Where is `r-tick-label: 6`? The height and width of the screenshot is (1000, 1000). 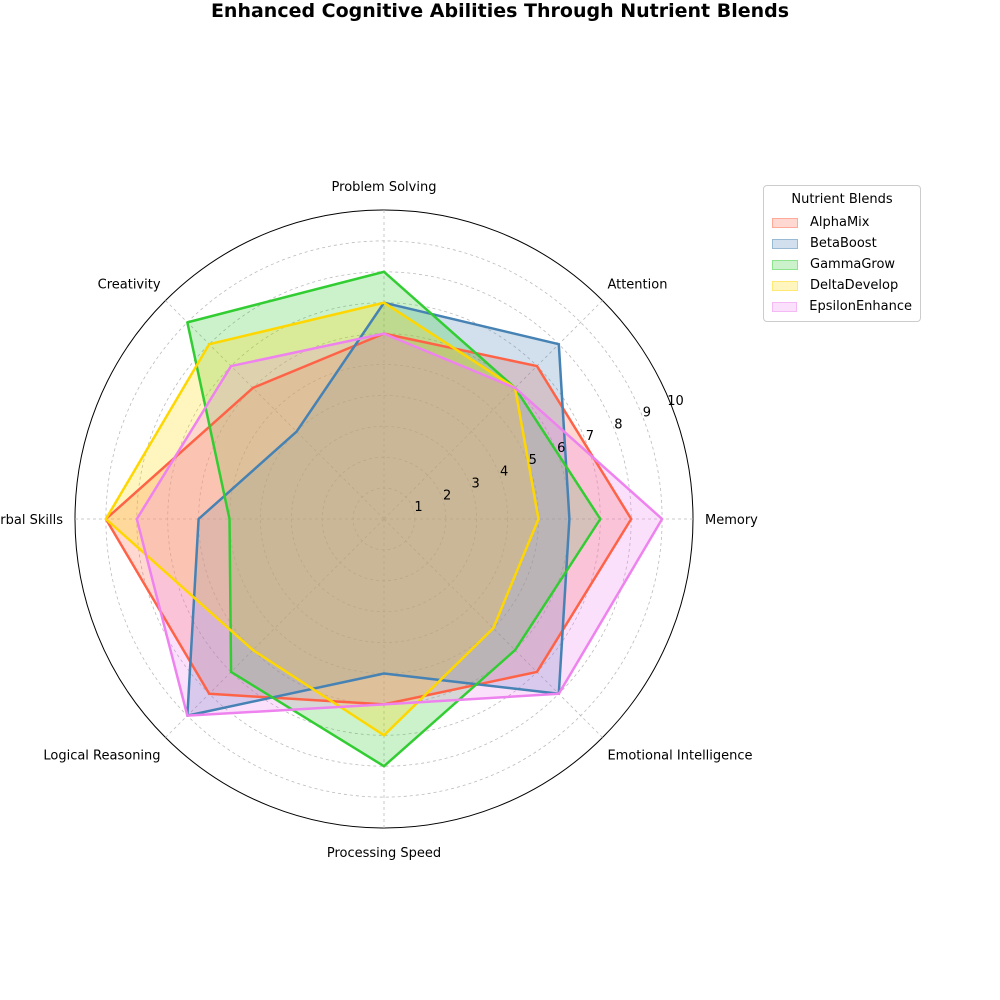
r-tick-label: 6 is located at coordinates (561, 448).